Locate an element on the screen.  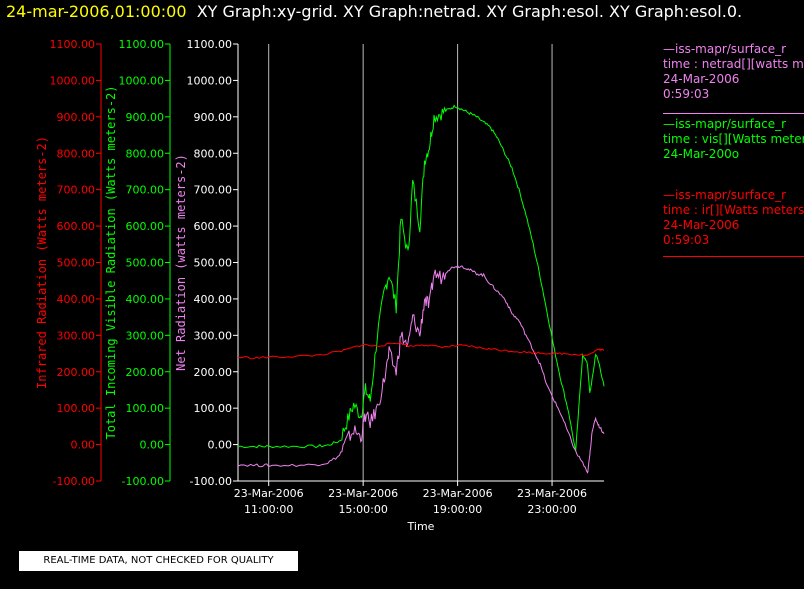
x-tick-time: 11:00:00 is located at coordinates (268, 509).